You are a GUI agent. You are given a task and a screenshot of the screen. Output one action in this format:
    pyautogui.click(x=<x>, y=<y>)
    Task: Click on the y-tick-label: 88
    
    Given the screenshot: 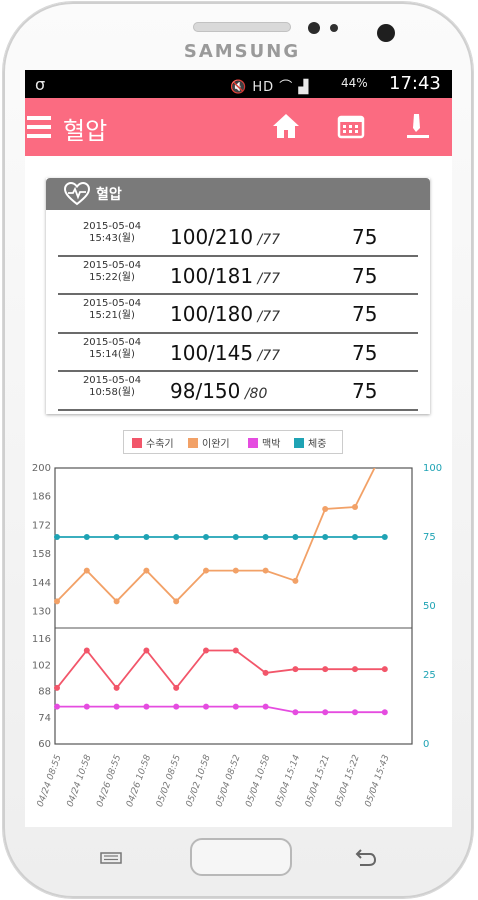 What is the action you would take?
    pyautogui.click(x=44, y=692)
    